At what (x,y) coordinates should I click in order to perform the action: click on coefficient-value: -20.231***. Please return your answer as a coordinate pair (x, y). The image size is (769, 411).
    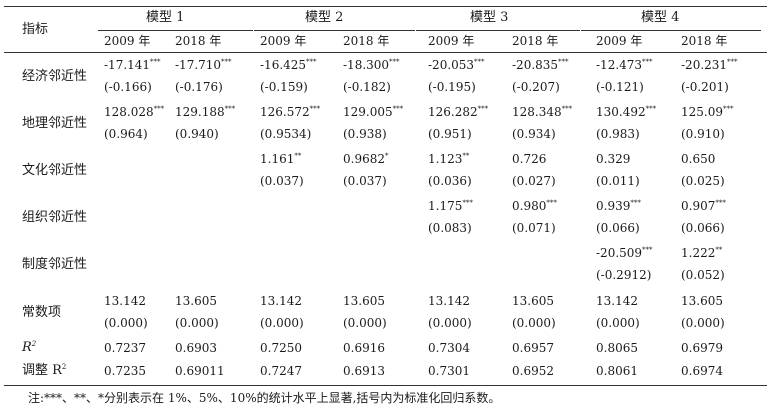
    Looking at the image, I should click on (709, 65).